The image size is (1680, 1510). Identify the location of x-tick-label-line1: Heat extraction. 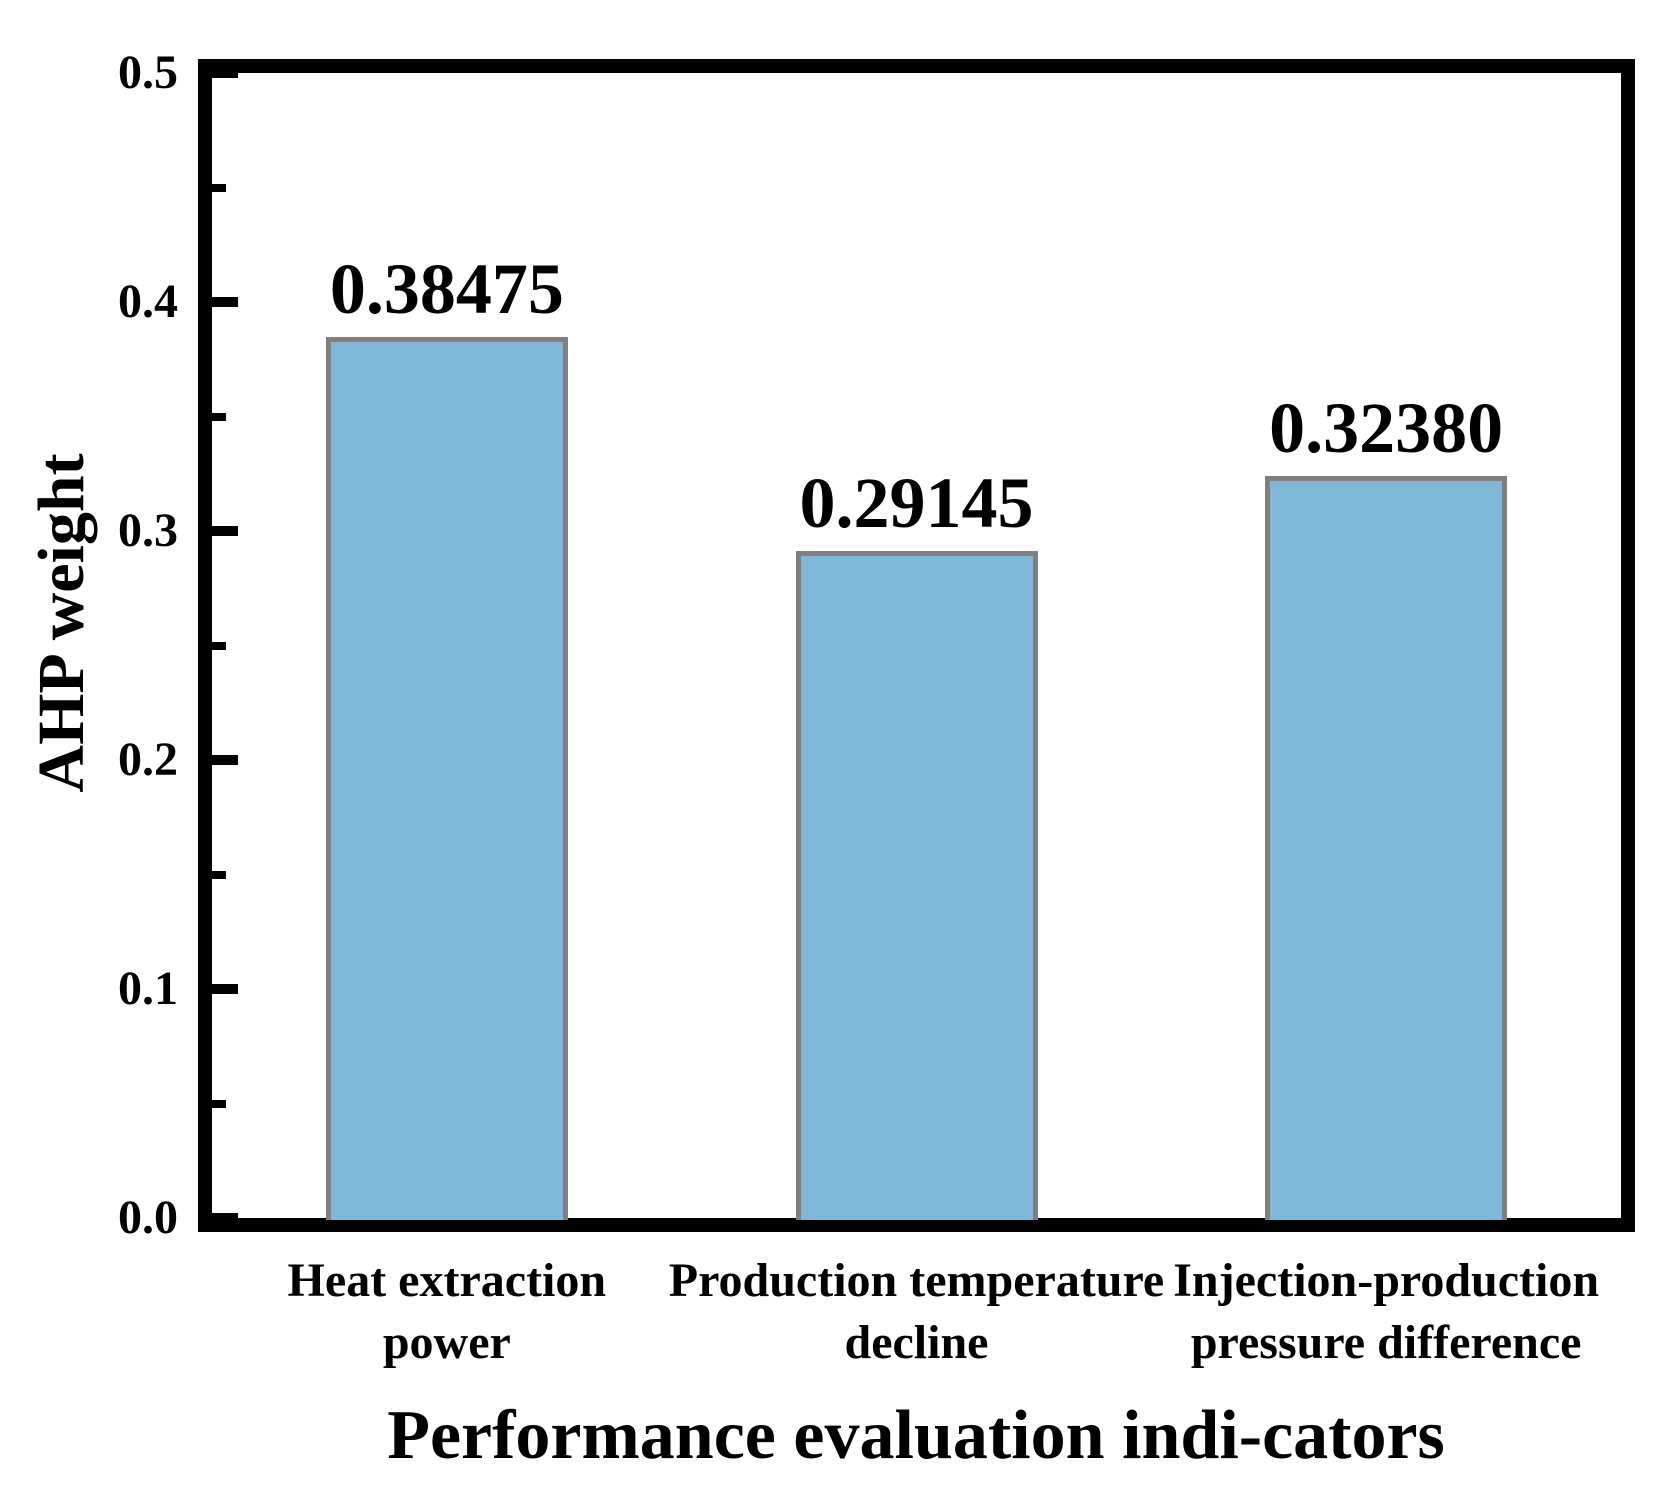
(447, 1280).